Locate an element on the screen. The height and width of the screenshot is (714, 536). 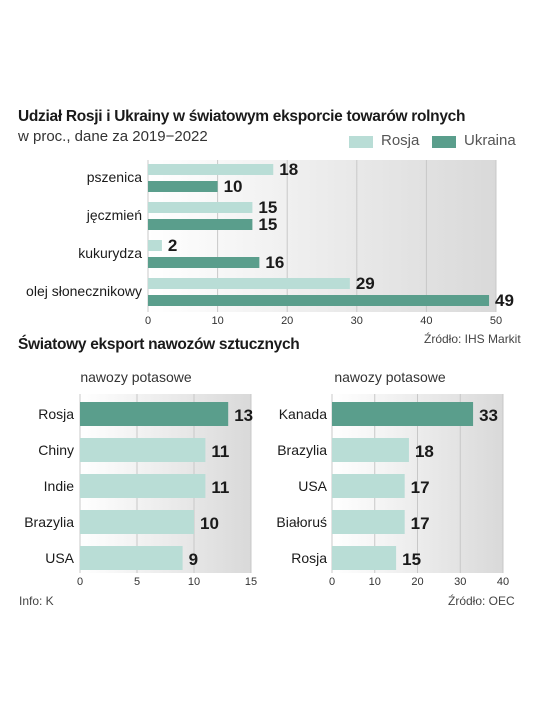
category-label-olej-słonecznikowy: olej słonecznikowy is located at coordinates (84, 291).